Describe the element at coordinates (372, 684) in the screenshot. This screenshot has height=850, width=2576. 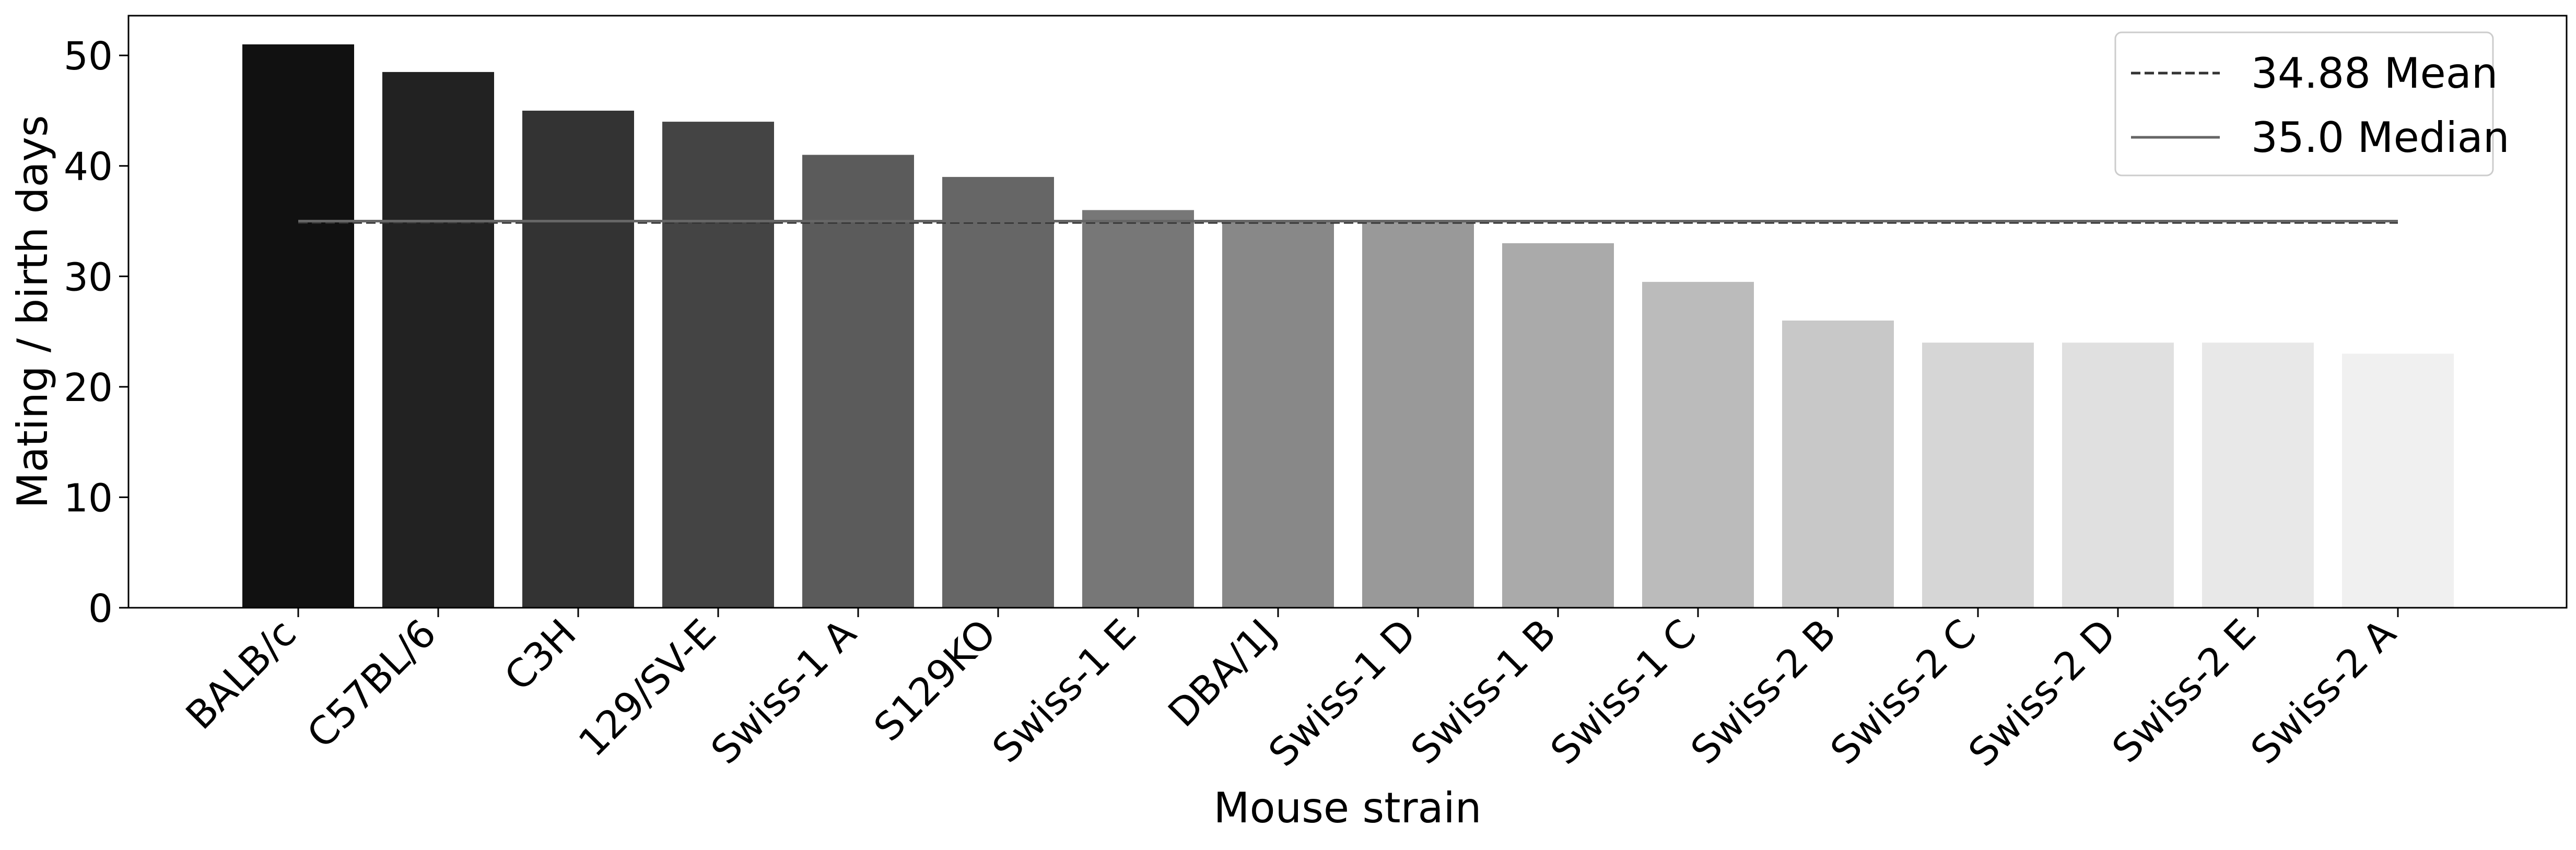
I see `x-tick-label: C57BL/6` at that location.